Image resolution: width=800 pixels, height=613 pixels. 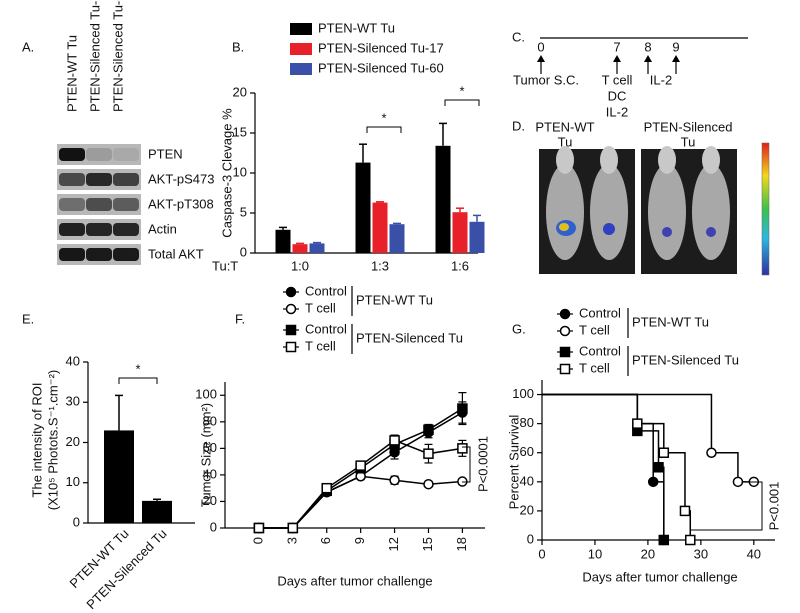 I want to click on y-tick-label: 100, so click(x=523, y=393).